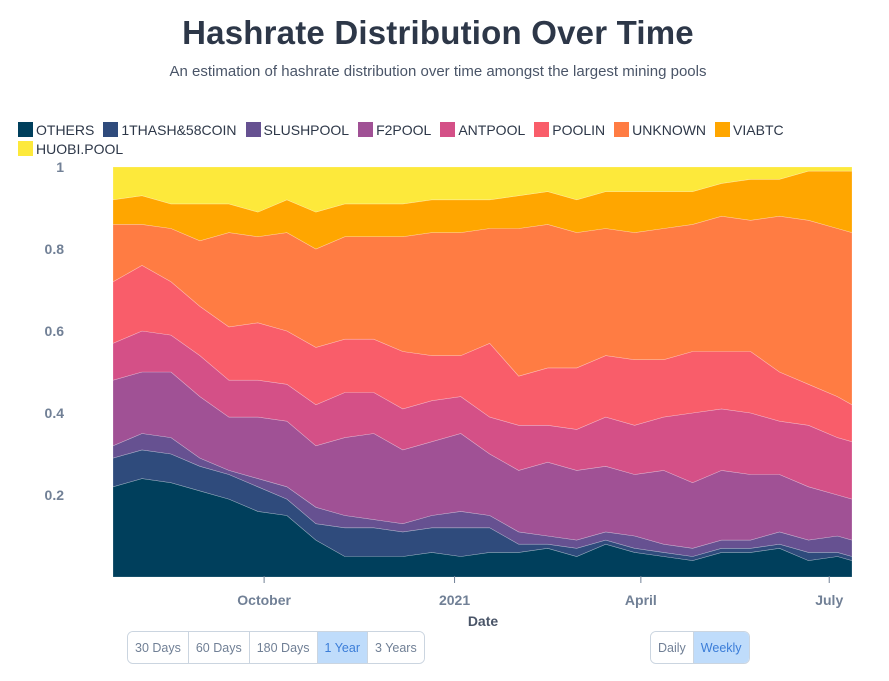 Image resolution: width=889 pixels, height=681 pixels. I want to click on y-tick-label: 1, so click(60, 167).